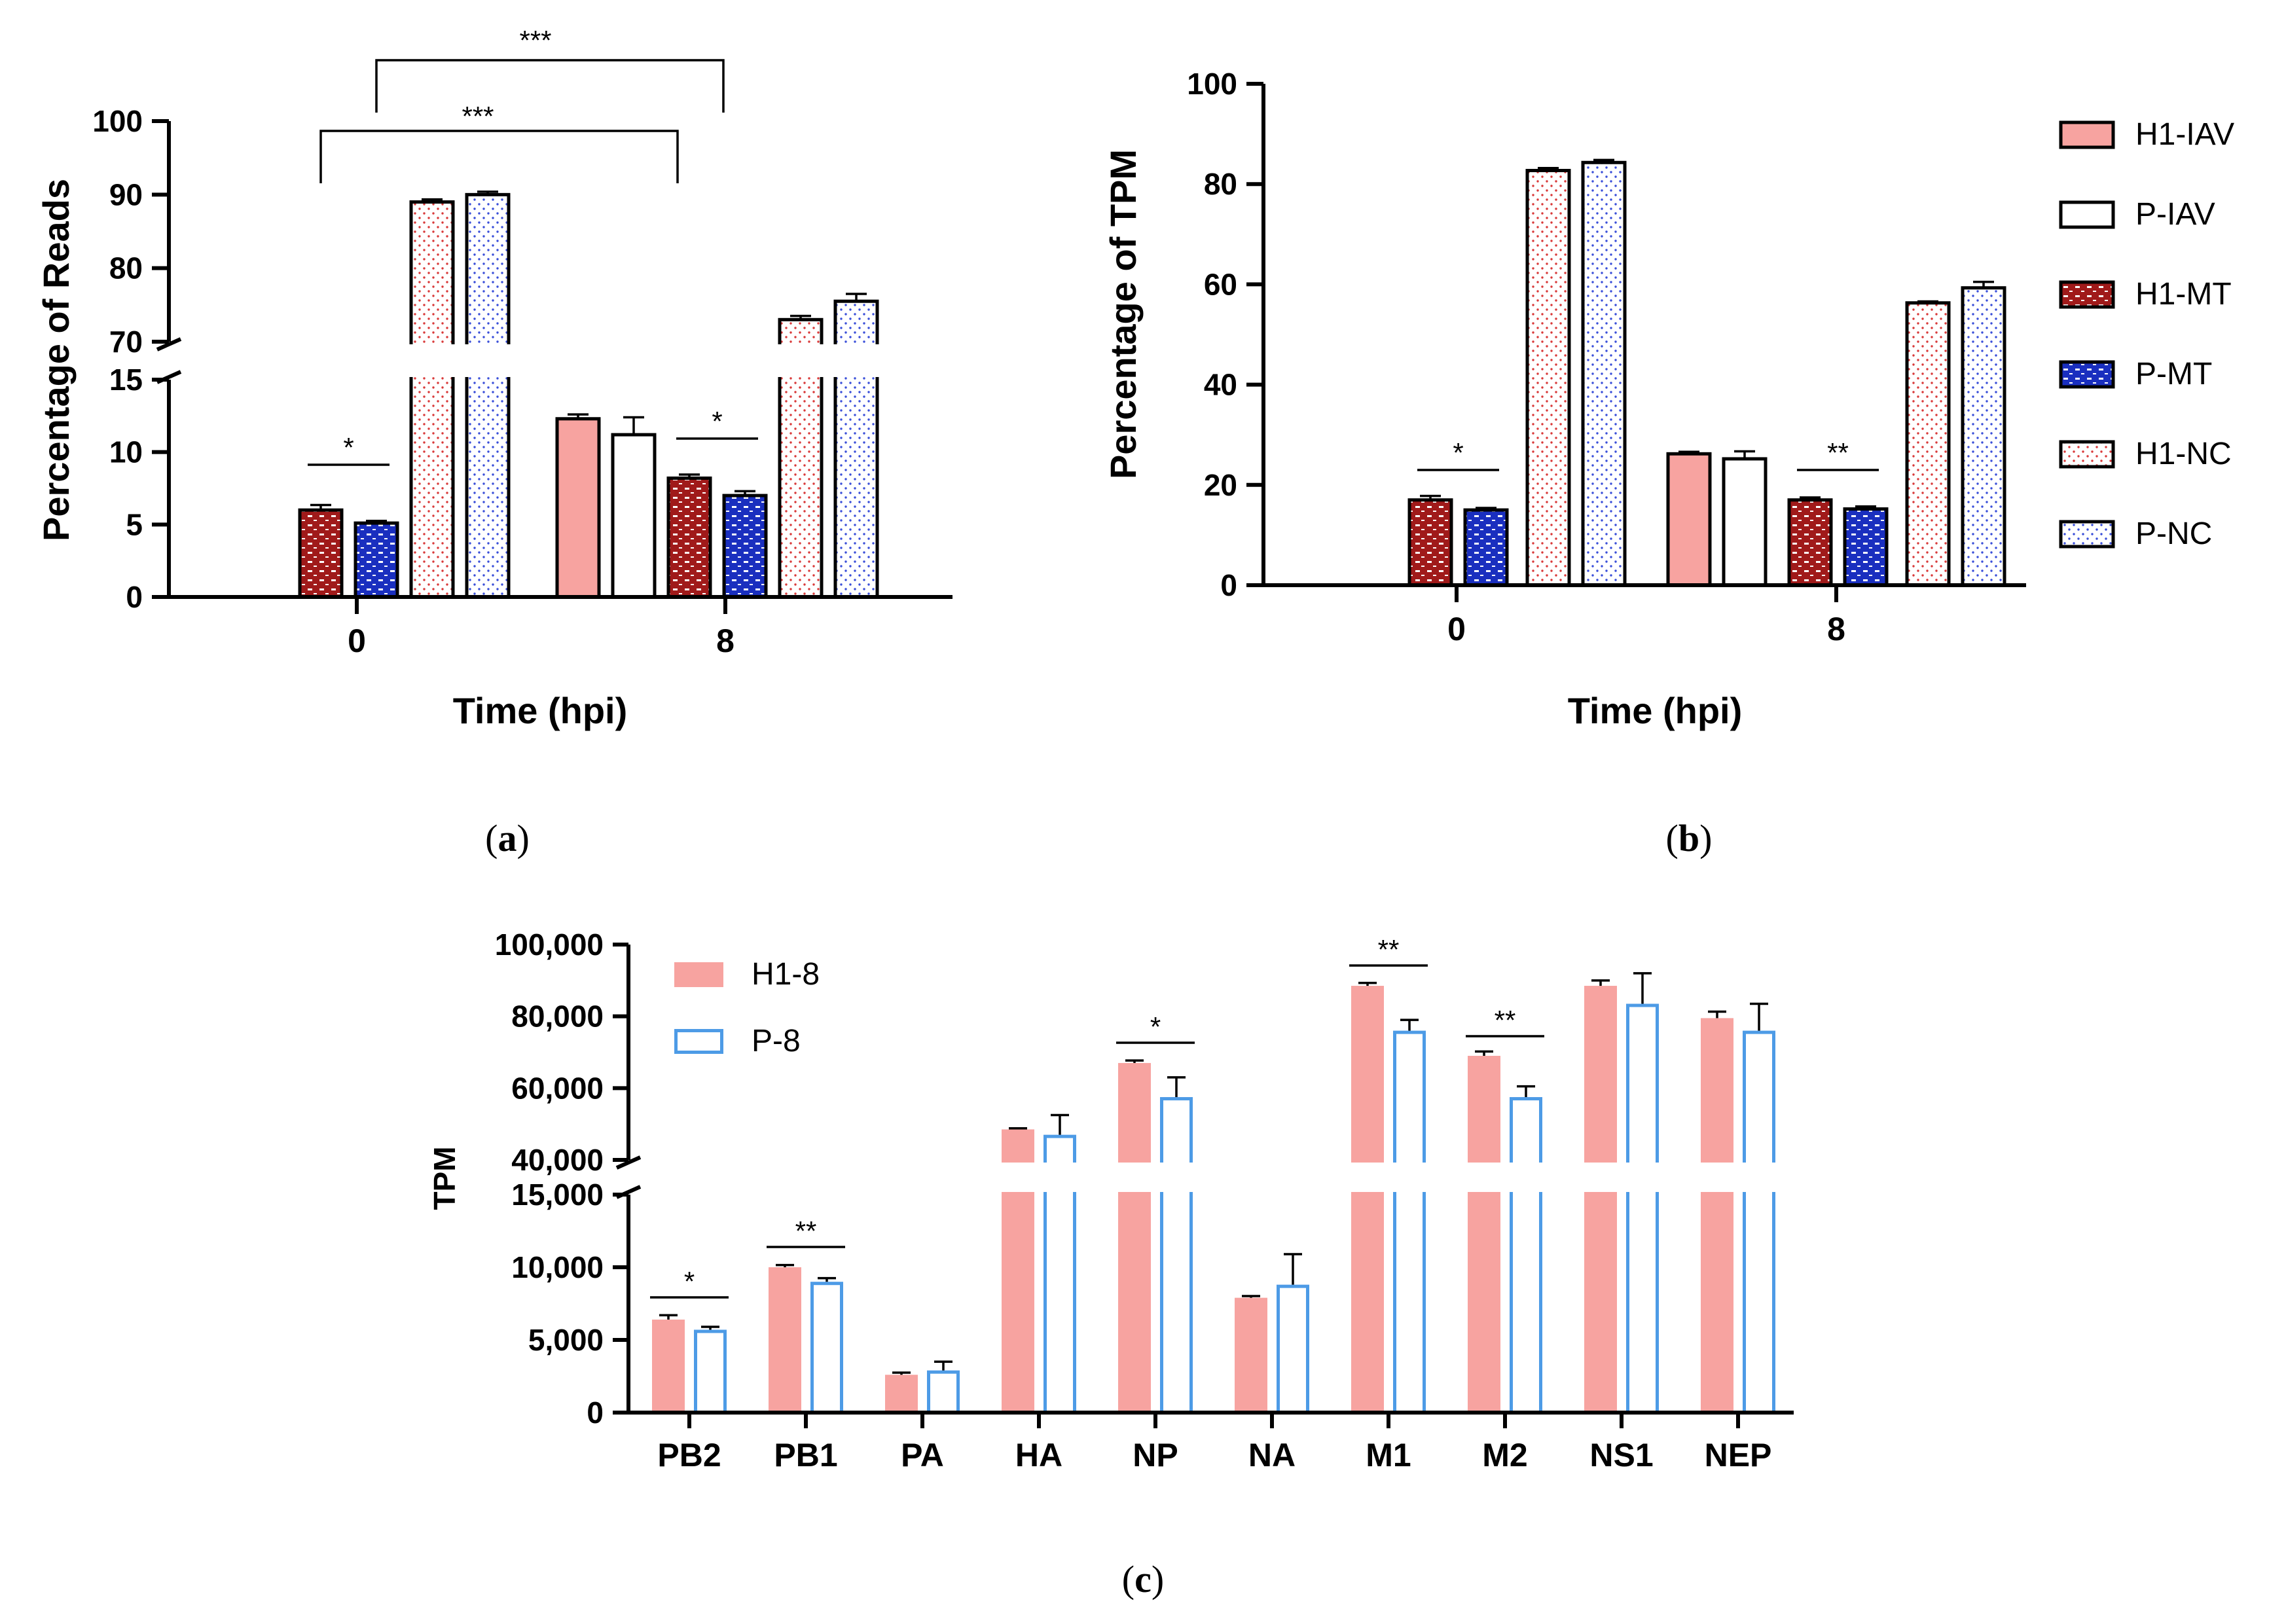 This screenshot has width=2286, height=1624. What do you see at coordinates (1458, 452) in the screenshot?
I see `chart-b-sig-label-0: *` at bounding box center [1458, 452].